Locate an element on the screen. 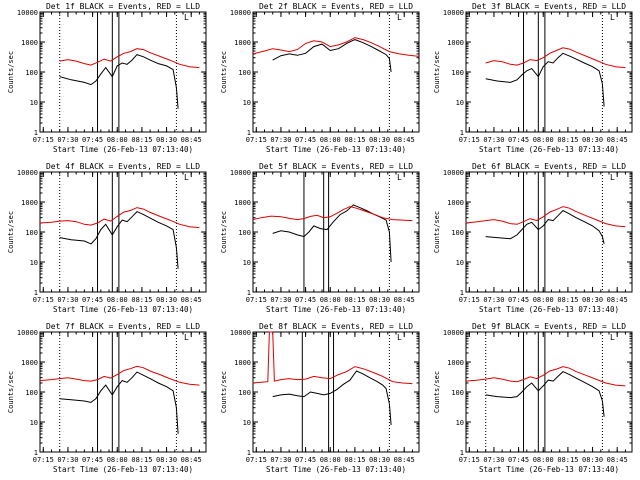 This screenshot has width=640, height=480. panel-title: Det 2f BLACK = Events, RED = LLD is located at coordinates (336, 6).